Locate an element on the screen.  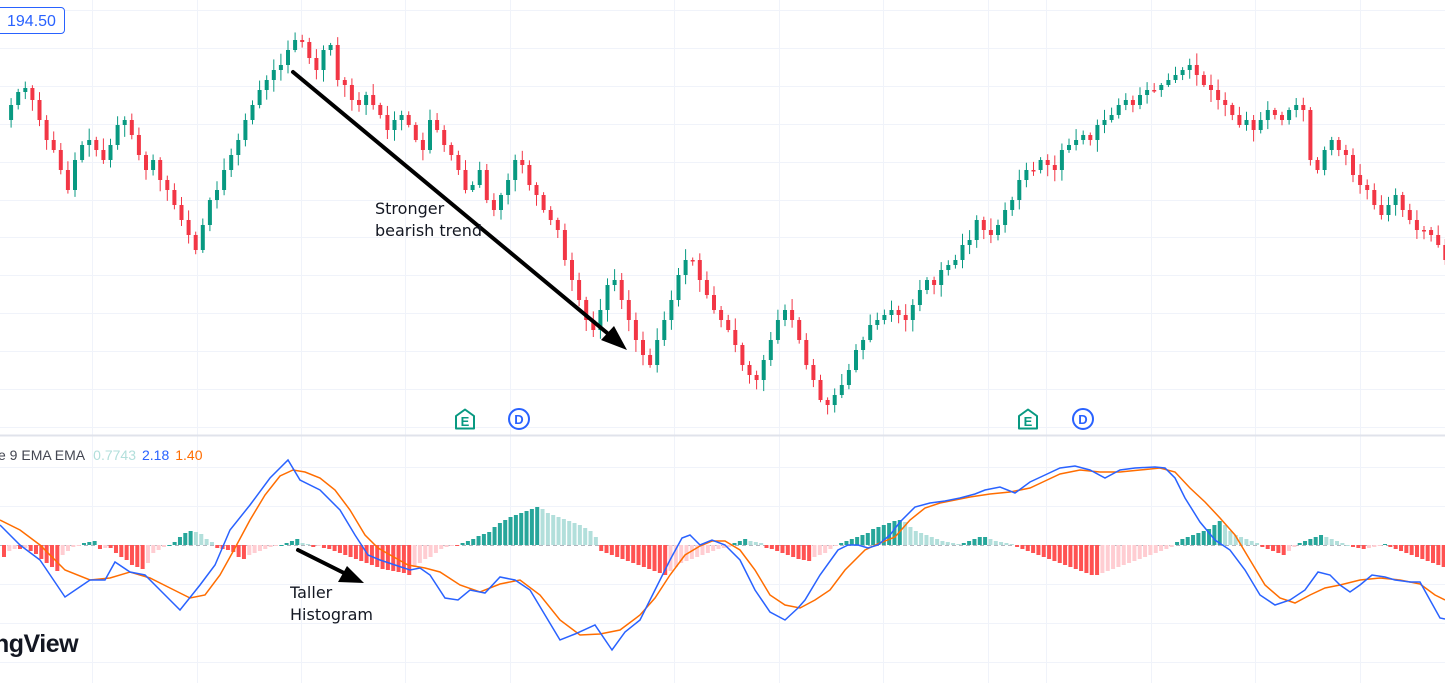
signal-value: 1.40 is located at coordinates (189, 455).